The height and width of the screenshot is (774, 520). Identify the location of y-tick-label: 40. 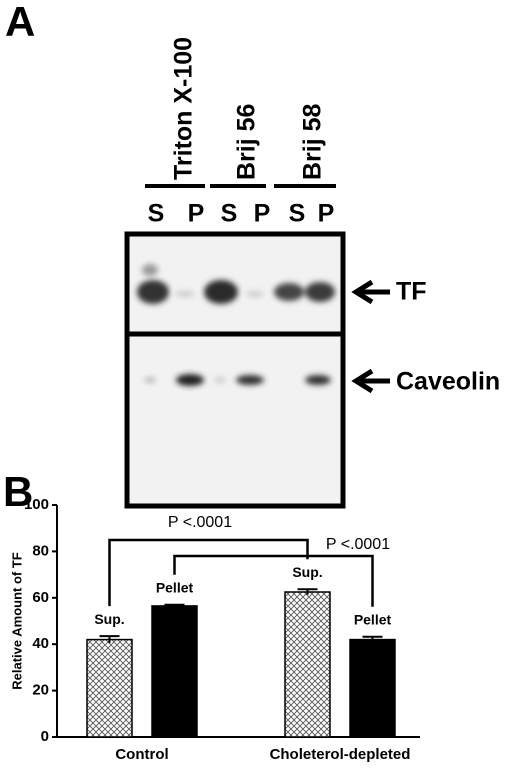
(40, 643).